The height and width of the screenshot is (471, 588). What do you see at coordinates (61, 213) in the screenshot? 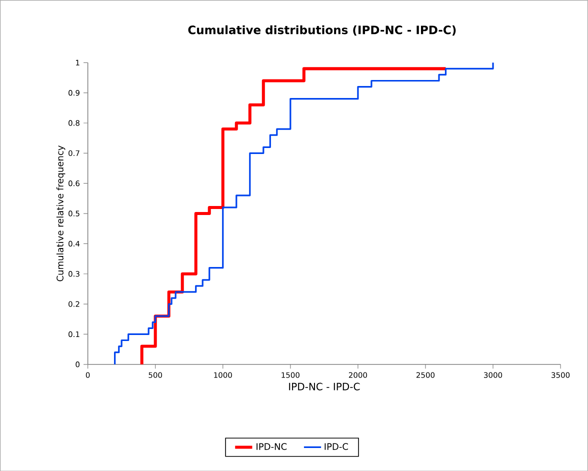
I see `y-axis-title: Cumulative relative frequency` at bounding box center [61, 213].